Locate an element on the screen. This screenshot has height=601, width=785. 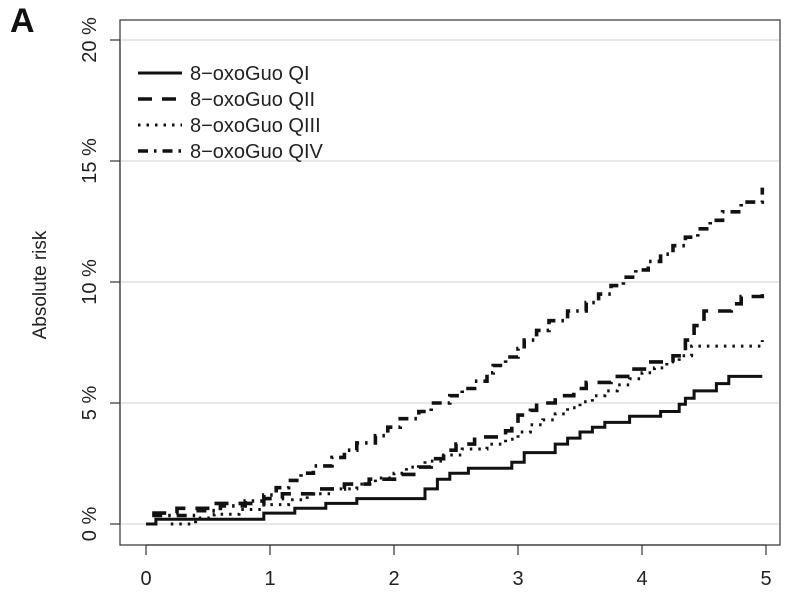
x-tick-label: 0 is located at coordinates (145, 579).